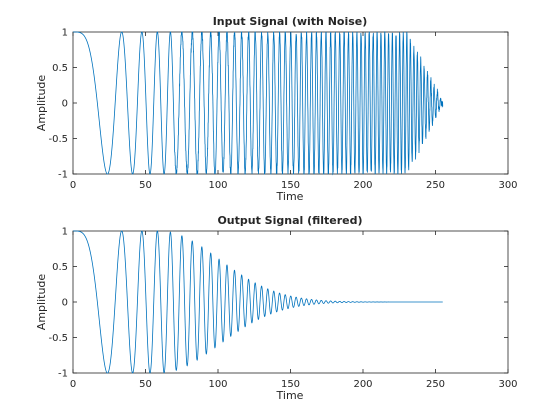  What do you see at coordinates (289, 220) in the screenshot?
I see `chart-title: Output Signal (filtered)` at bounding box center [289, 220].